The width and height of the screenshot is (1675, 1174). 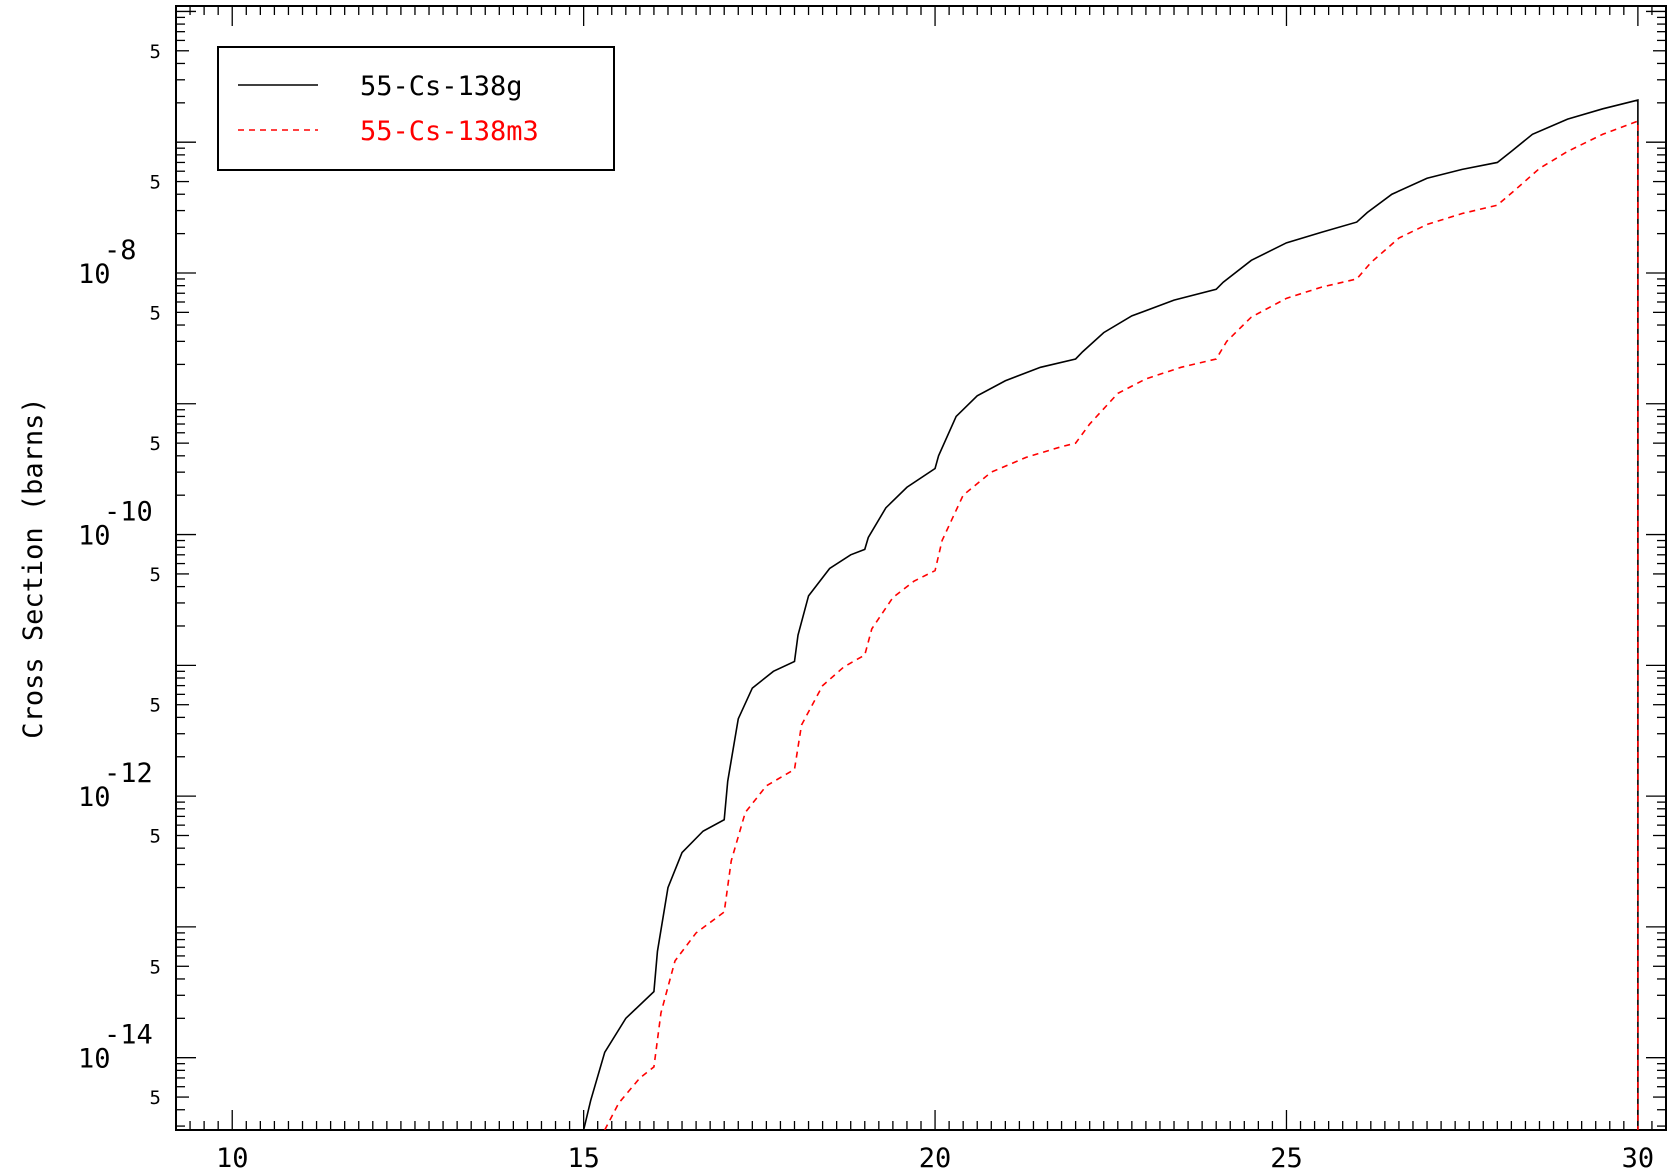 I want to click on x-tick-label: 30, so click(x=1638, y=1158).